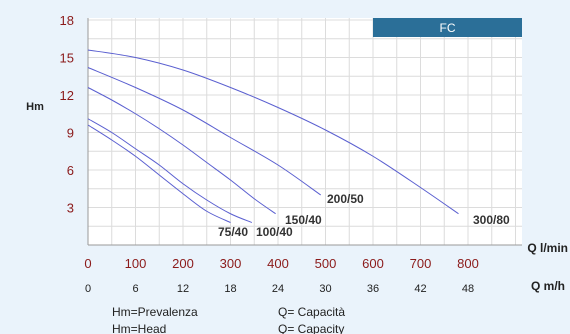 This screenshot has height=334, width=570. Describe the element at coordinates (547, 248) in the screenshot. I see `x-axis-label-lmin: Q l/min` at that location.